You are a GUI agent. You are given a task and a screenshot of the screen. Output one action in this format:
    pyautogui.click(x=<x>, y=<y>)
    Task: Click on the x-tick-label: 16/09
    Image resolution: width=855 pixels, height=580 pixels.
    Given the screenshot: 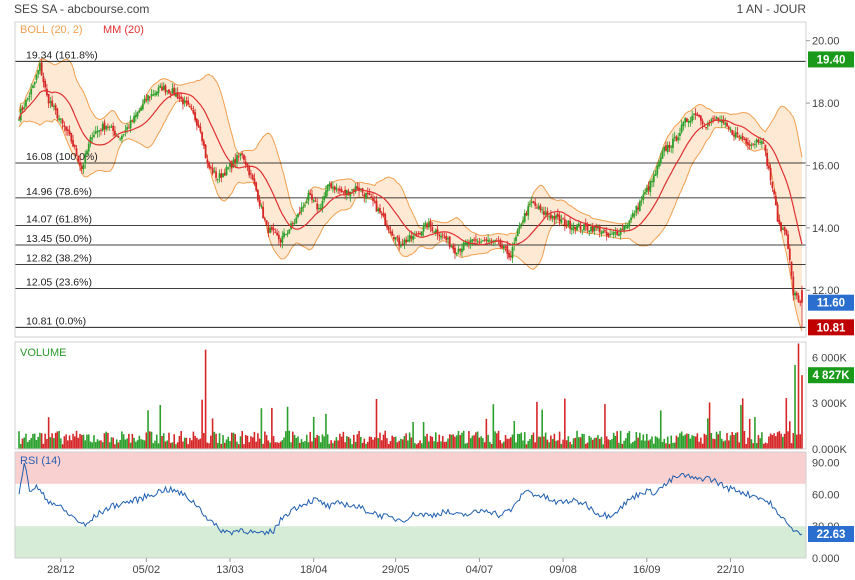 What is the action you would take?
    pyautogui.click(x=647, y=570)
    